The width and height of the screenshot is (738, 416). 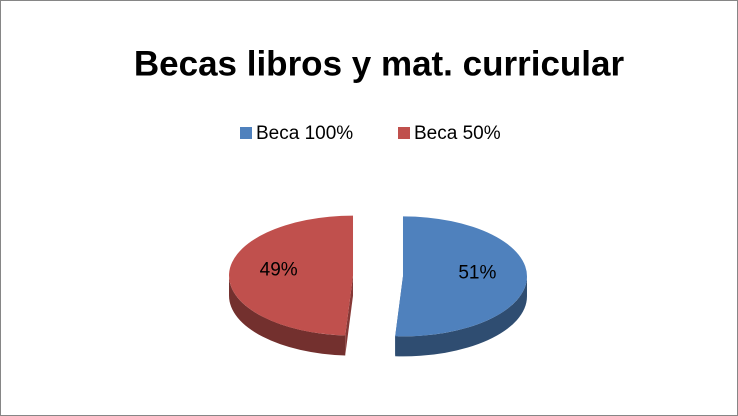 I want to click on legend-label: Beca 100%, so click(x=304, y=133).